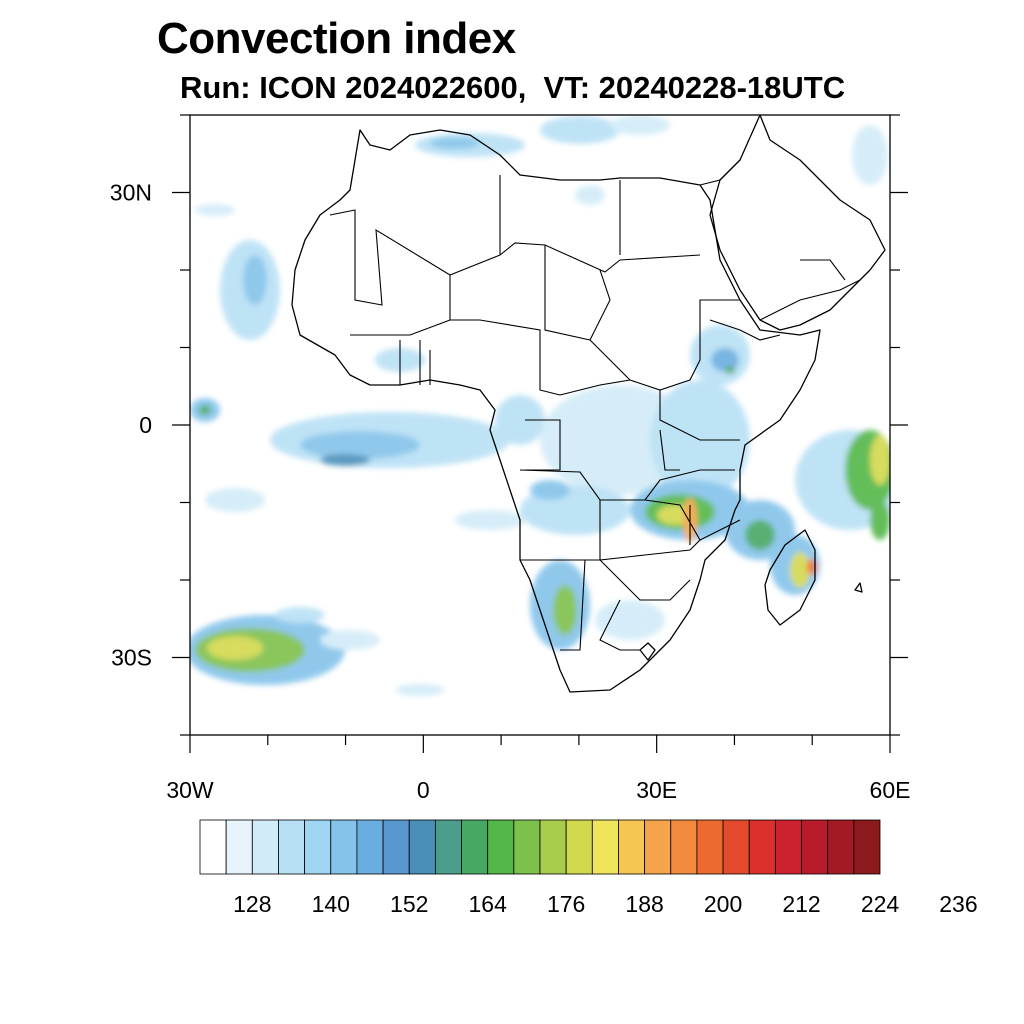 The width and height of the screenshot is (1024, 1024). What do you see at coordinates (656, 790) in the screenshot?
I see `lon-tick-label: 30E` at bounding box center [656, 790].